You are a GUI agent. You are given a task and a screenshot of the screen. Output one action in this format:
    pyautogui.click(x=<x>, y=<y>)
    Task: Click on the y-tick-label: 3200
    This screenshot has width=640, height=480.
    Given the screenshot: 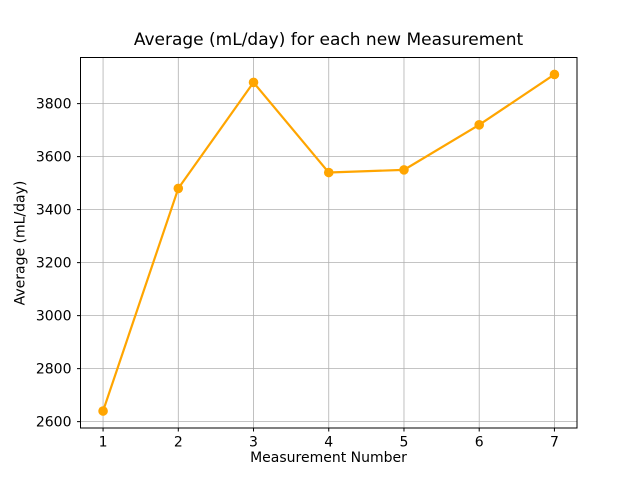 What is the action you would take?
    pyautogui.click(x=54, y=264)
    